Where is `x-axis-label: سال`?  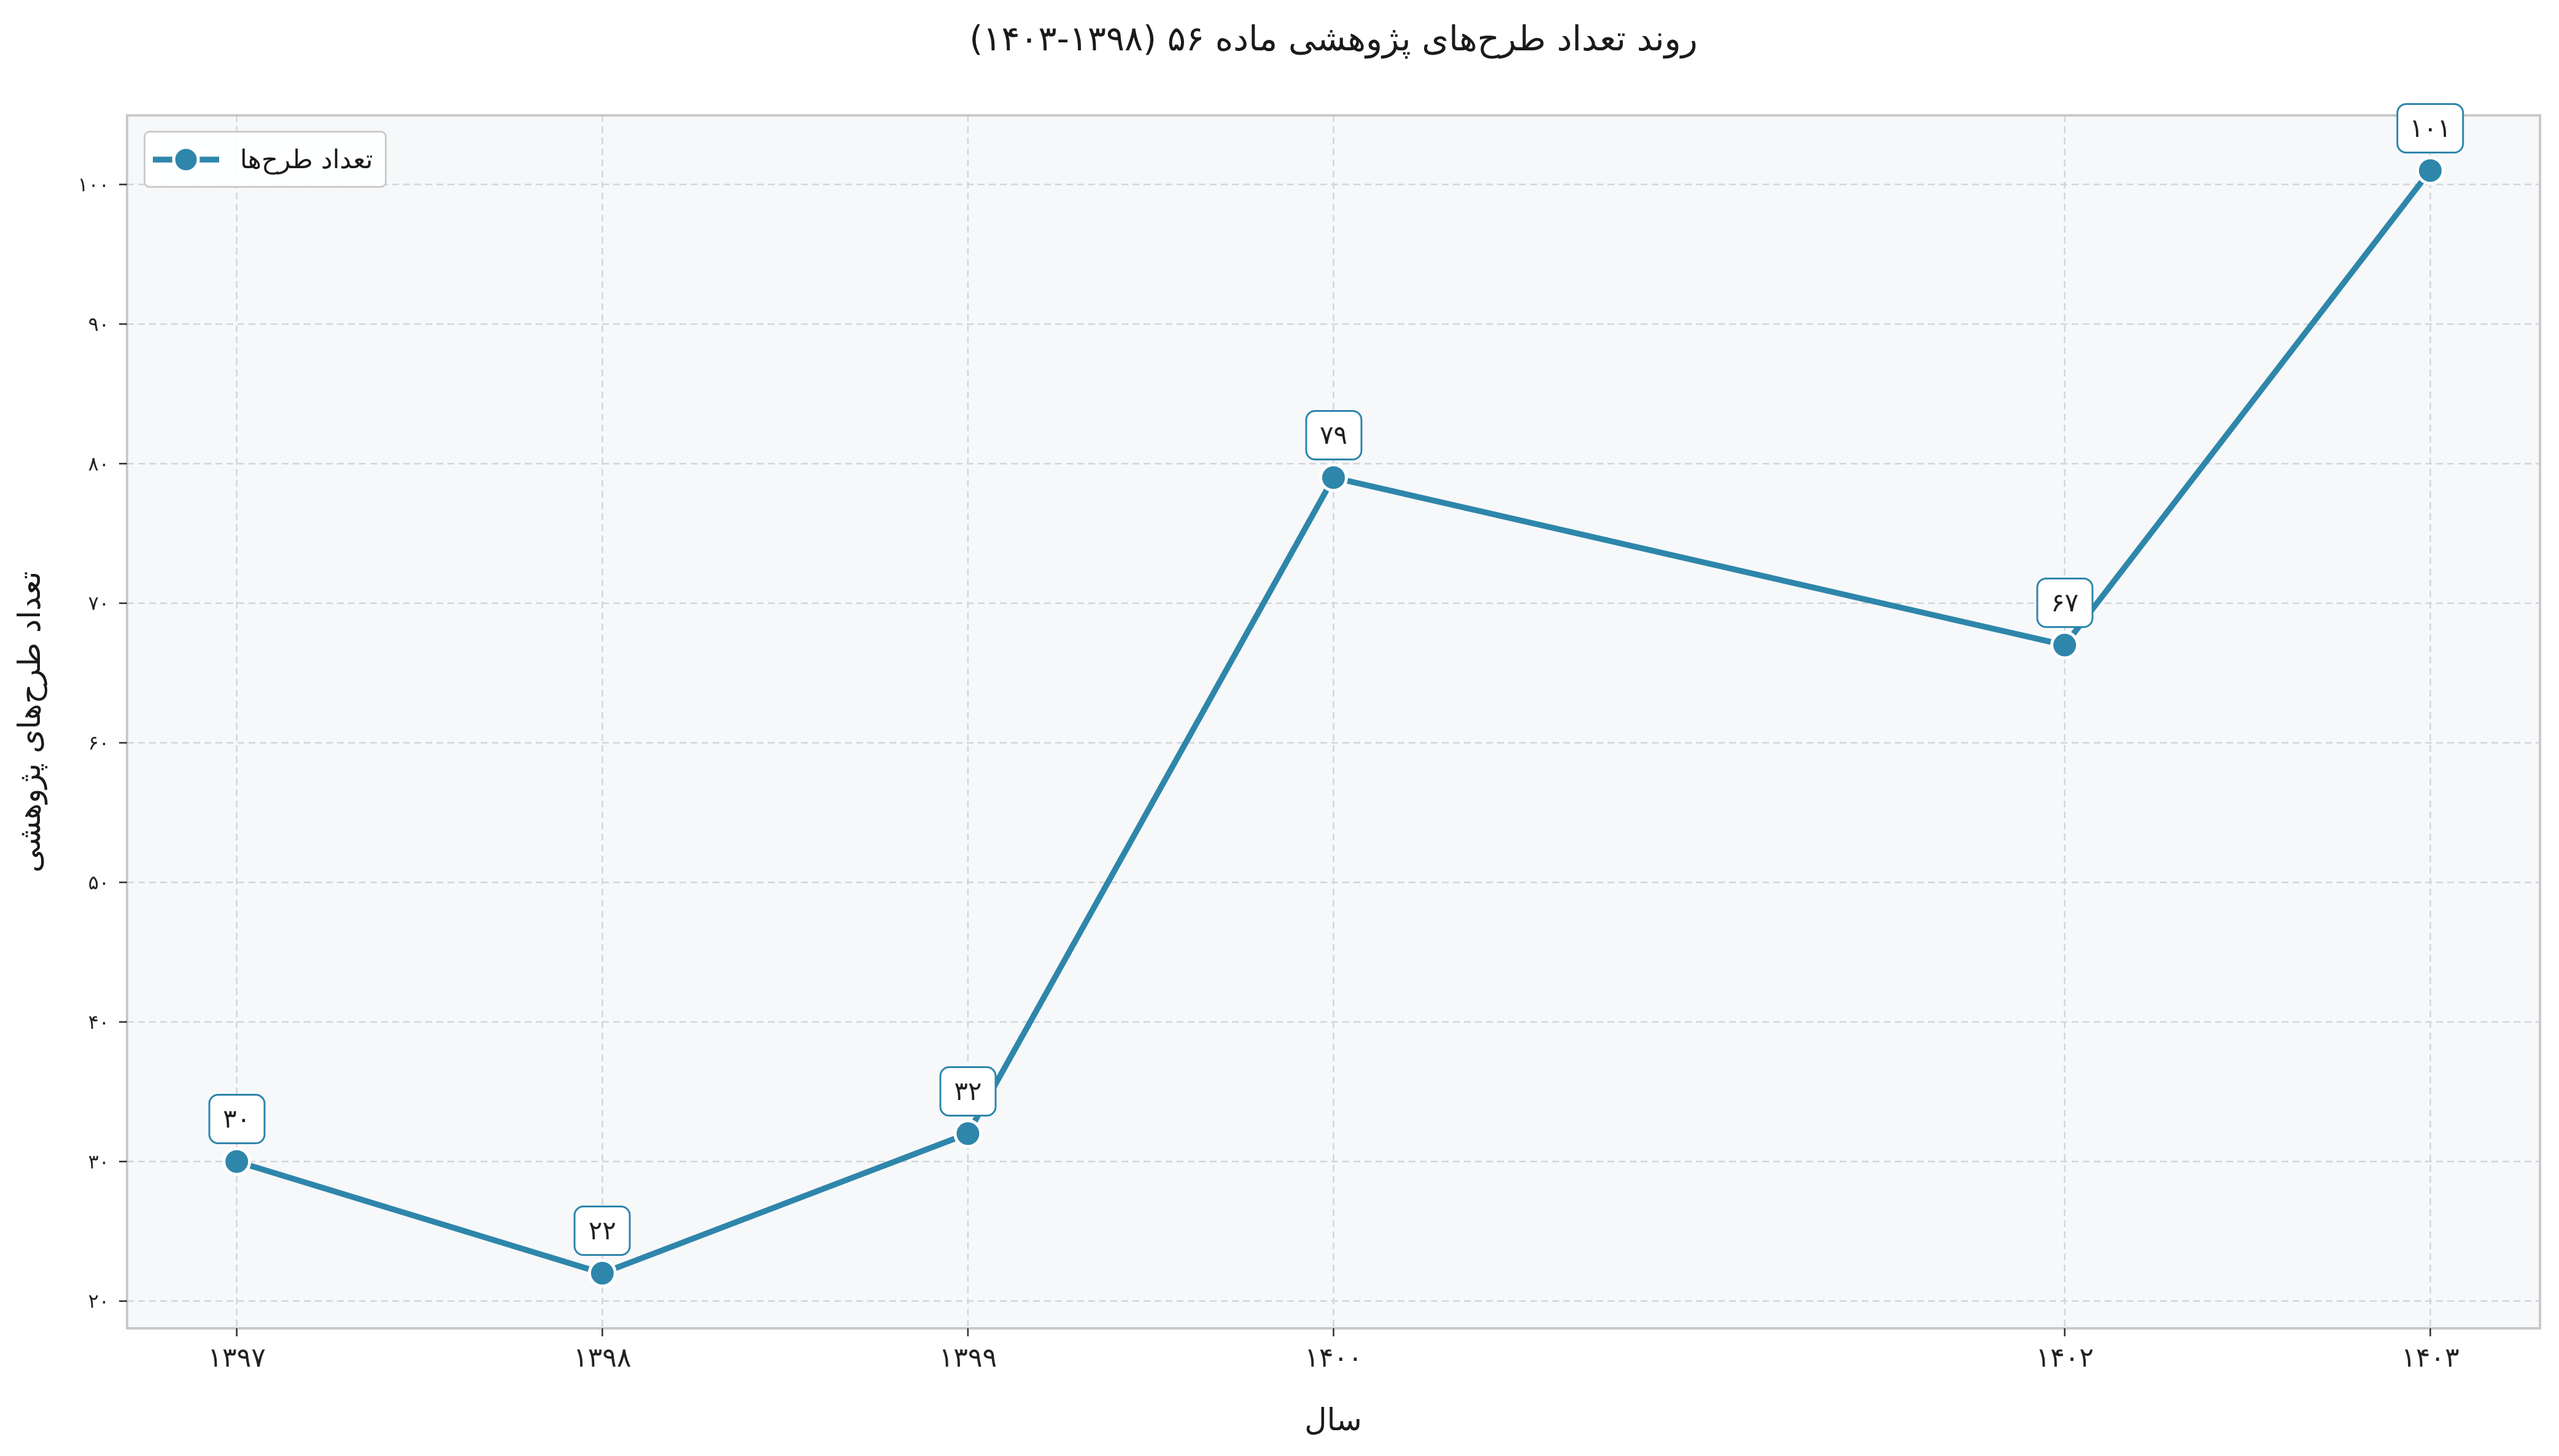 x-axis-label: سال is located at coordinates (1332, 1420).